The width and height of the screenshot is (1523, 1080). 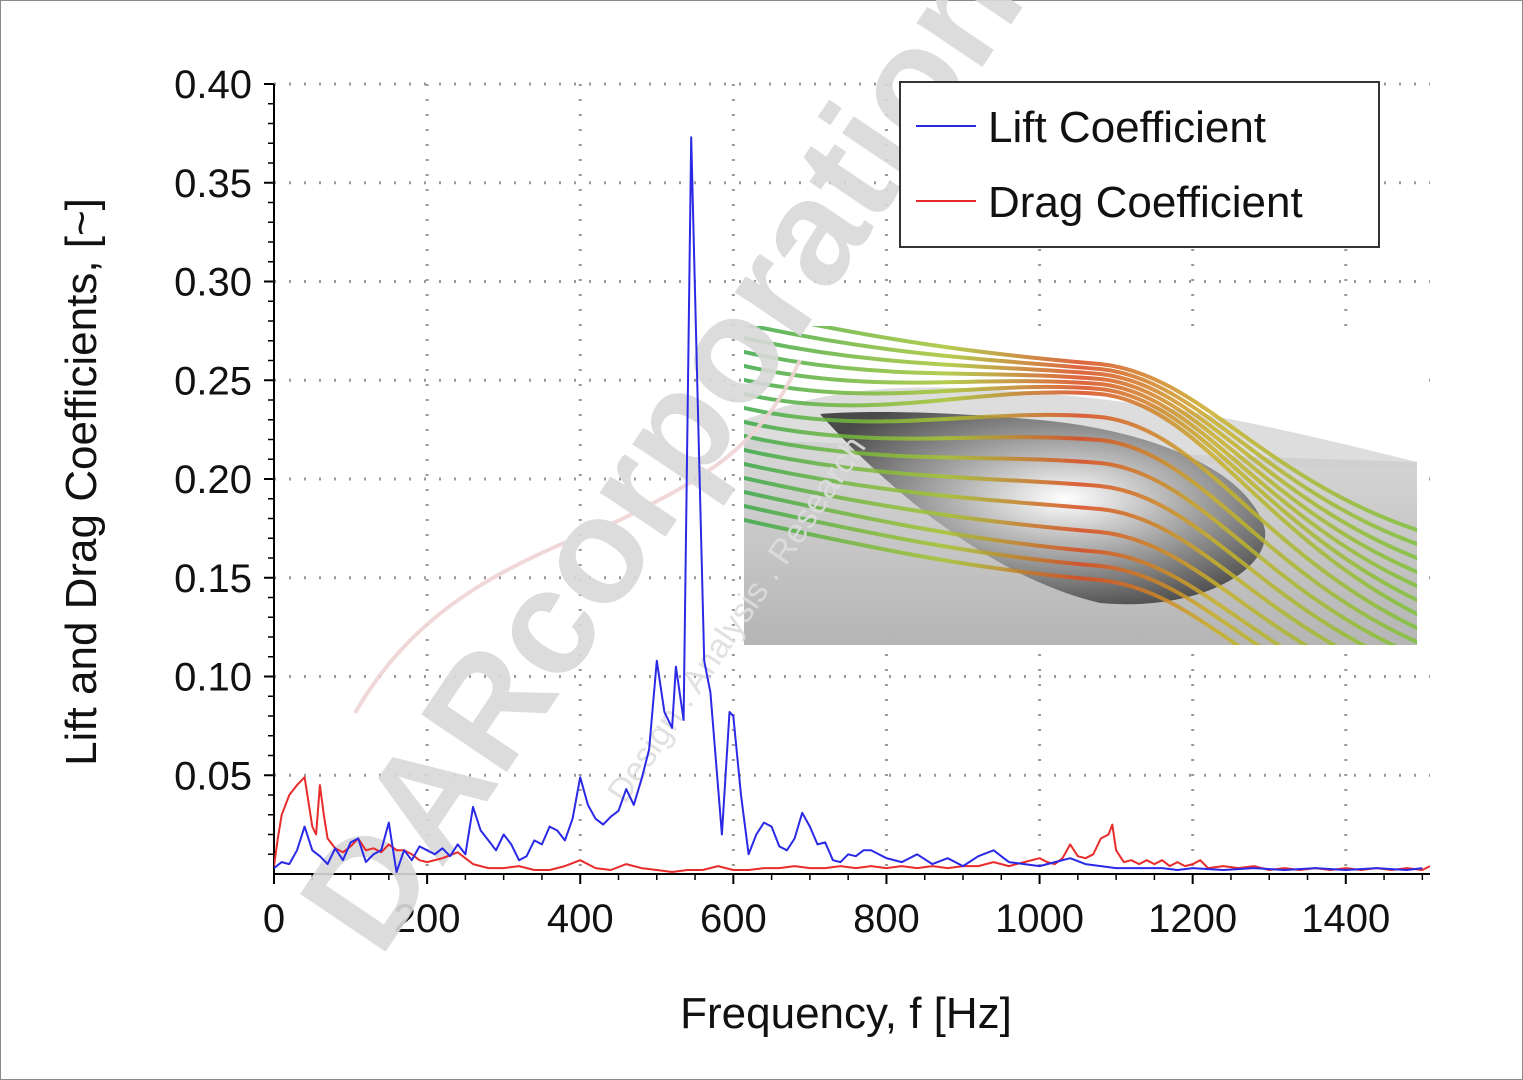 I want to click on streamline-inset-image, so click(x=1080, y=485).